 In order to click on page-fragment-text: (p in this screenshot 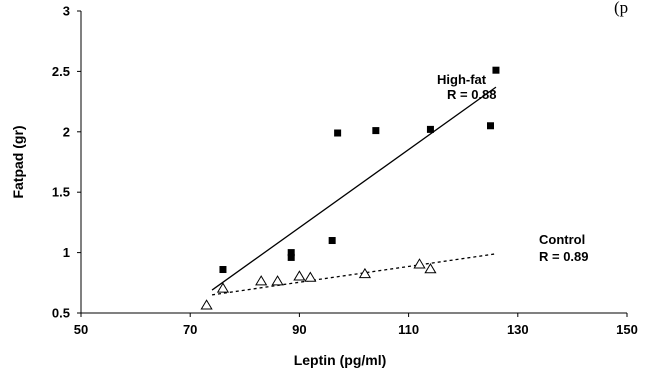, I will do `click(621, 8)`.